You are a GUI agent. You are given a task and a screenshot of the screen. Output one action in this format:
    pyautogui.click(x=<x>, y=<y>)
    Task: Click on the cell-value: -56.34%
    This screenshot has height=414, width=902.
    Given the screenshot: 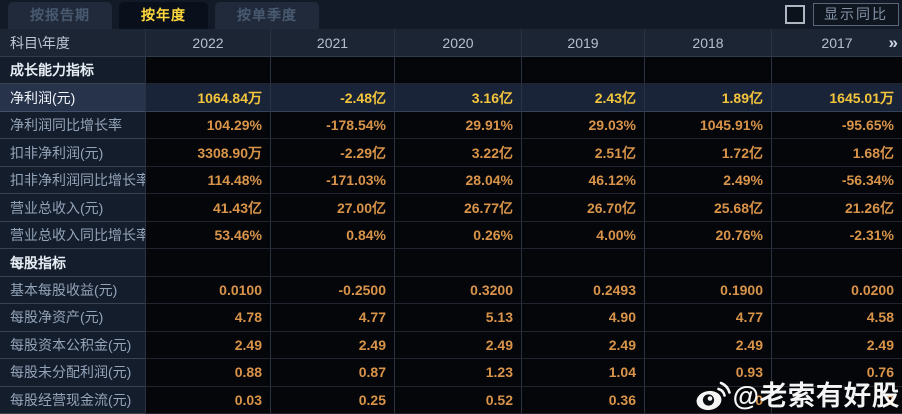 What is the action you would take?
    pyautogui.click(x=836, y=180)
    